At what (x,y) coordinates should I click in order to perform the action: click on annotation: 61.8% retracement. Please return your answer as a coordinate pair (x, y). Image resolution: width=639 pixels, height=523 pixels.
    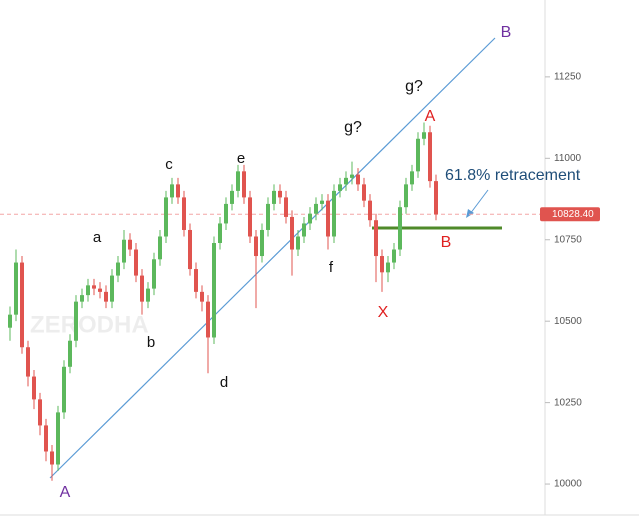
    Looking at the image, I should click on (513, 175).